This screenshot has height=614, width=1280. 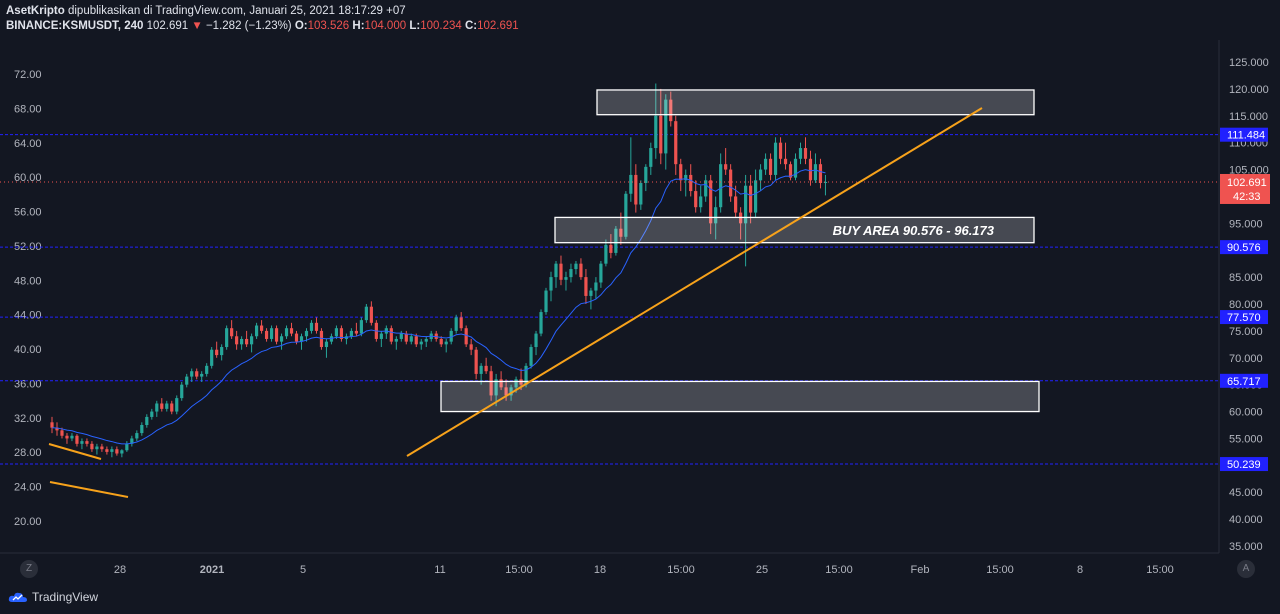 What do you see at coordinates (498, 26) in the screenshot?
I see `close-value: 102.691` at bounding box center [498, 26].